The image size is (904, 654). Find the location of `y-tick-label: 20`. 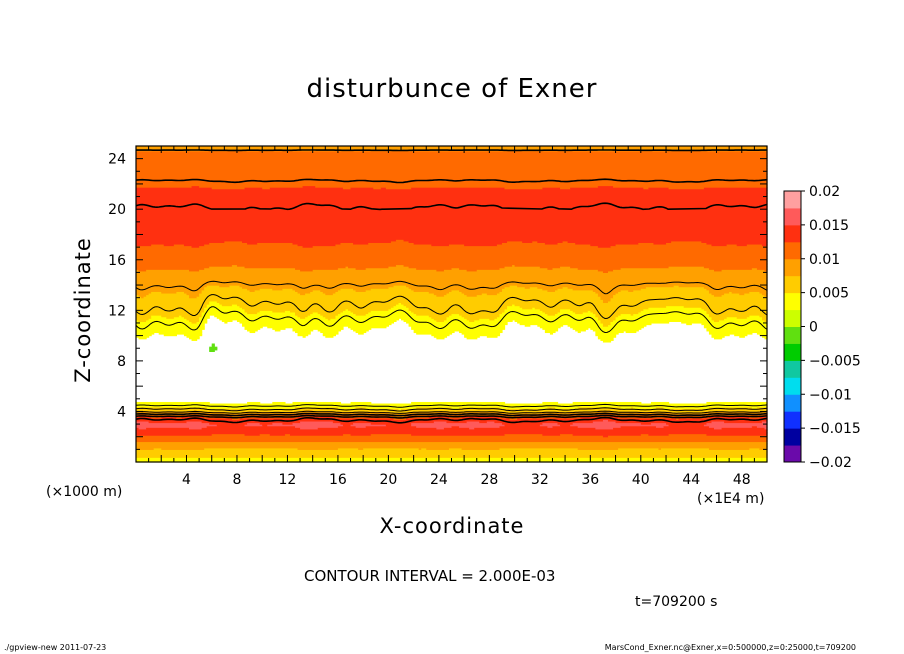

y-tick-label: 20 is located at coordinates (117, 210).